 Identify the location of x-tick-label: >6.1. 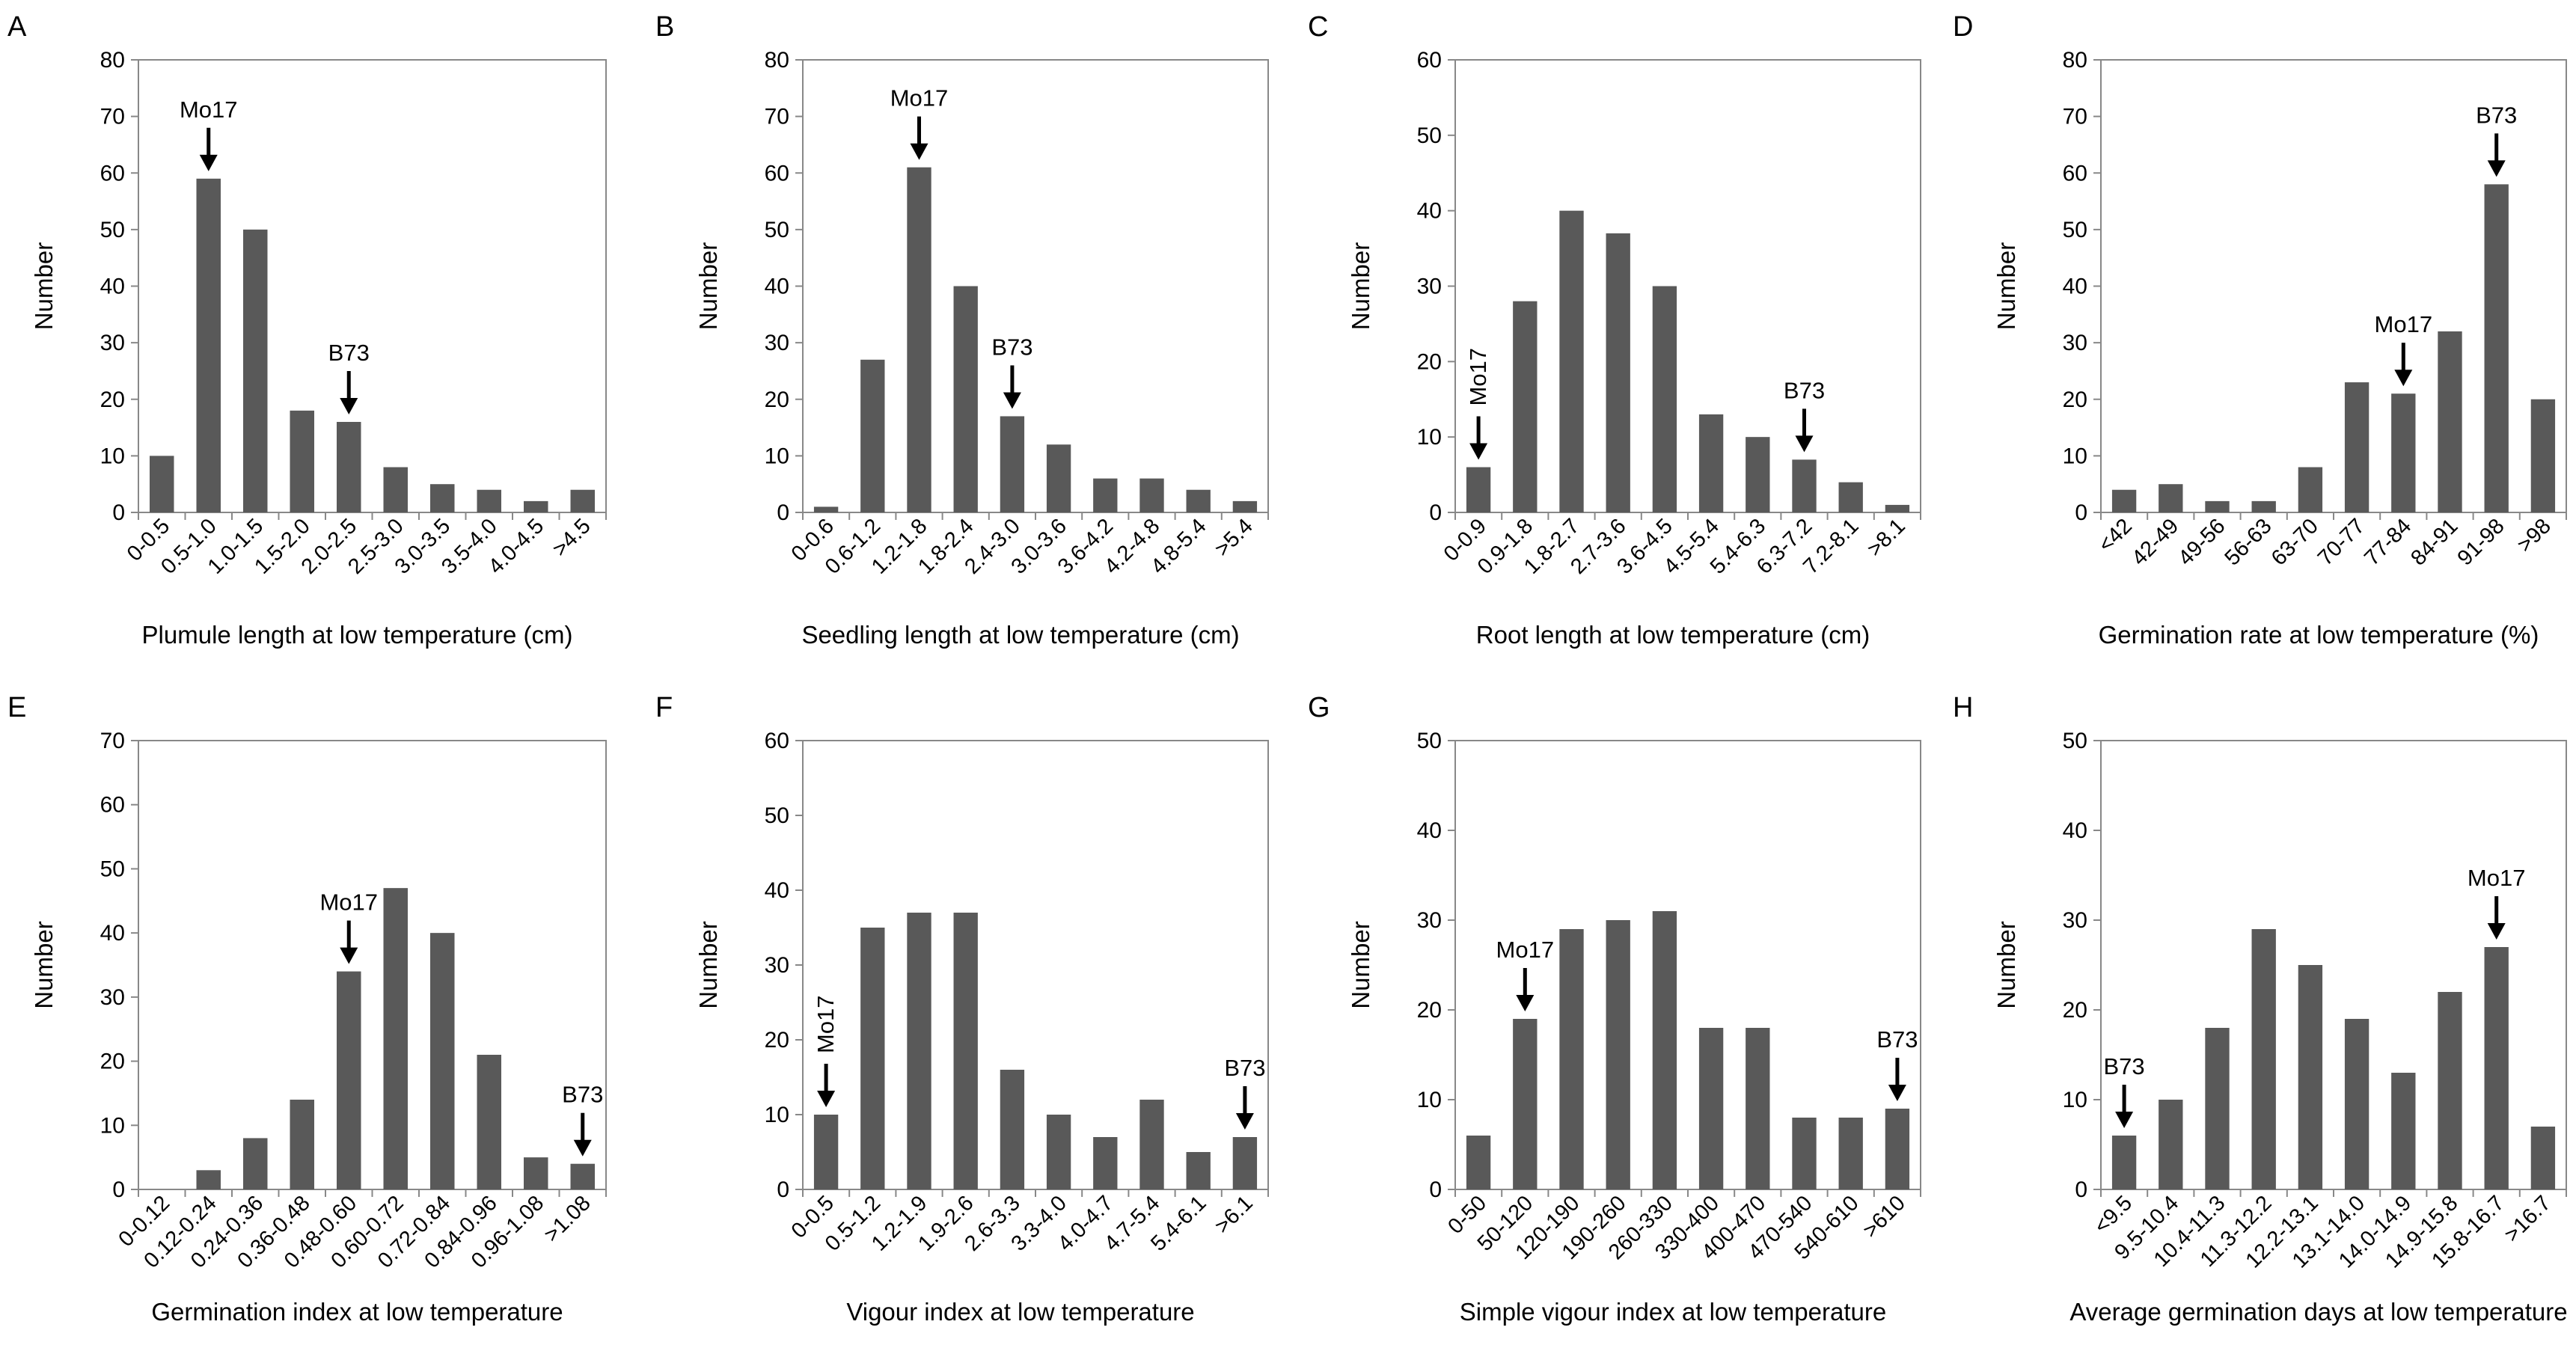
(1234, 1214).